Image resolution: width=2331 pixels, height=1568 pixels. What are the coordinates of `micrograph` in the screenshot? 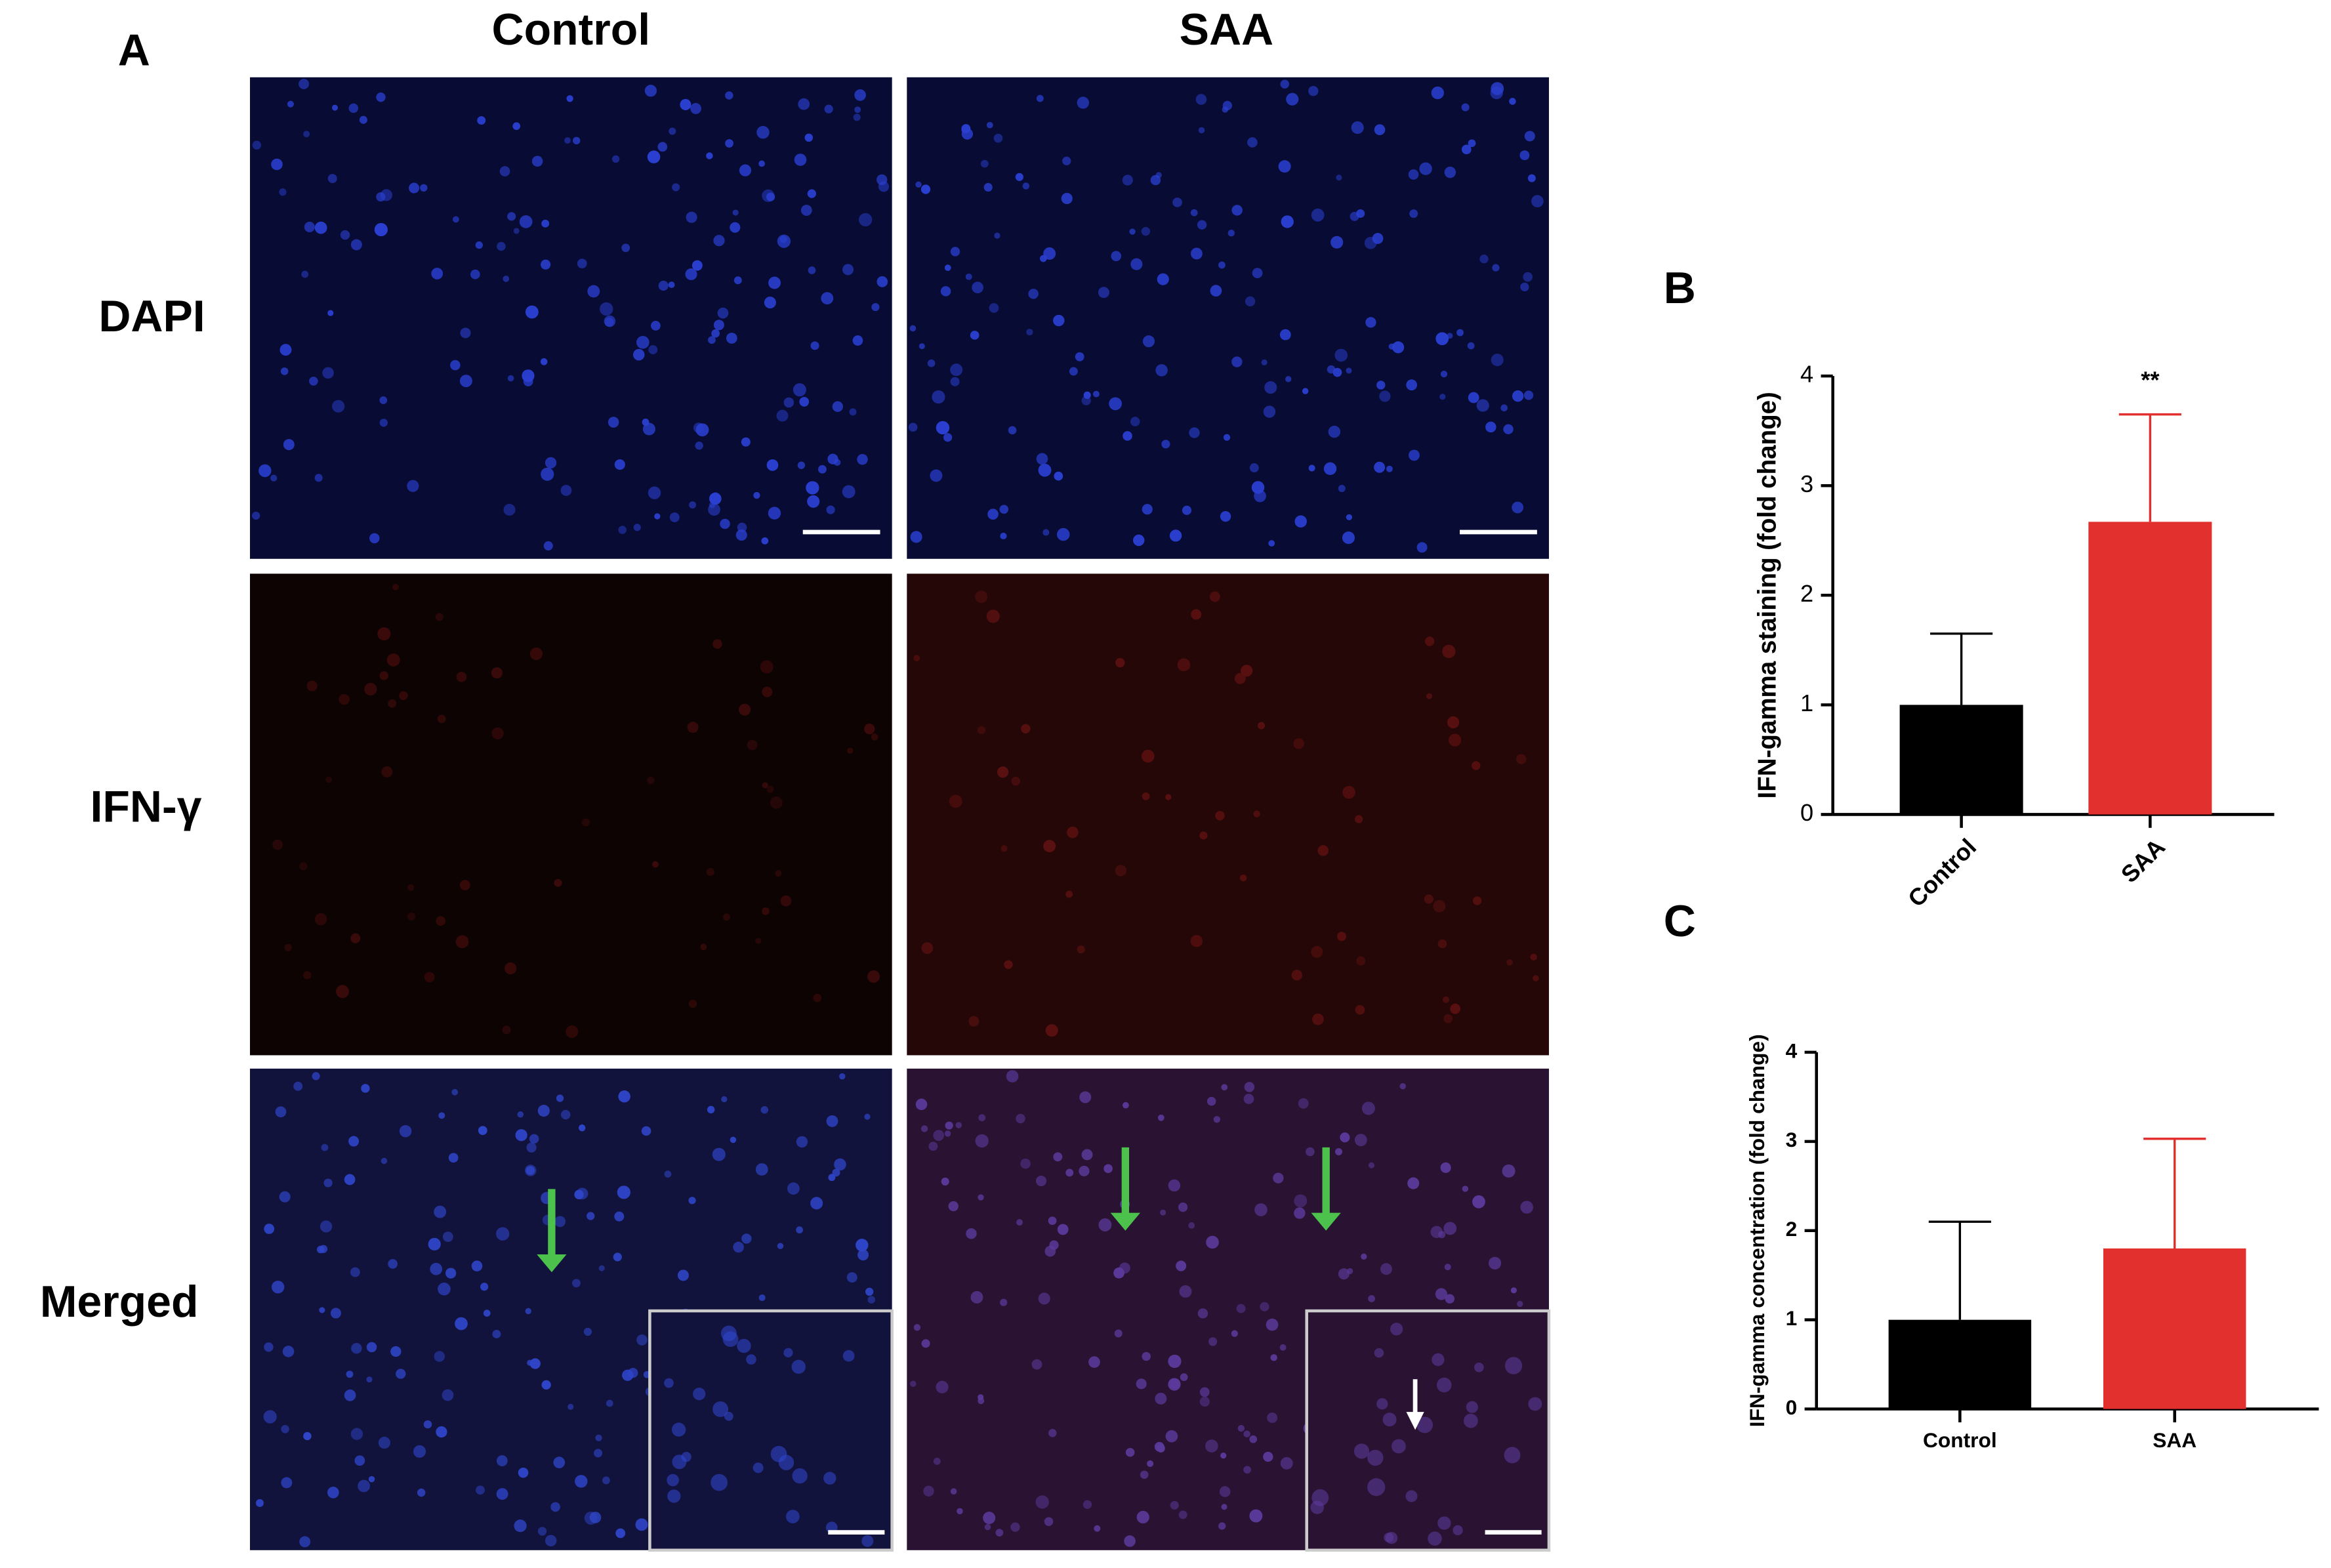 It's located at (1228, 814).